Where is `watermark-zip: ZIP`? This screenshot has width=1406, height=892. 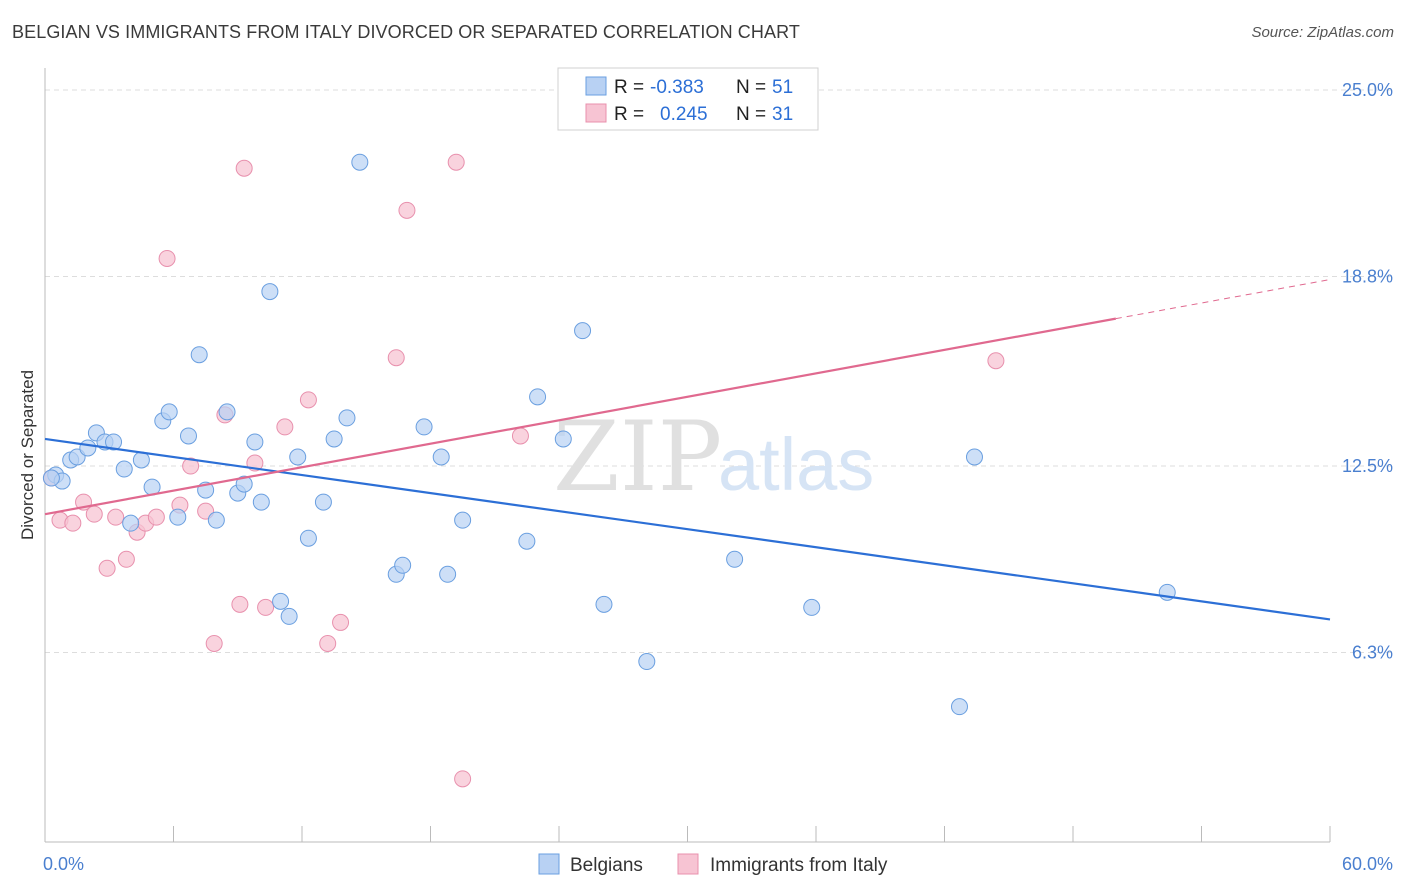
watermark-zip: ZIP is located at coordinates (637, 457).